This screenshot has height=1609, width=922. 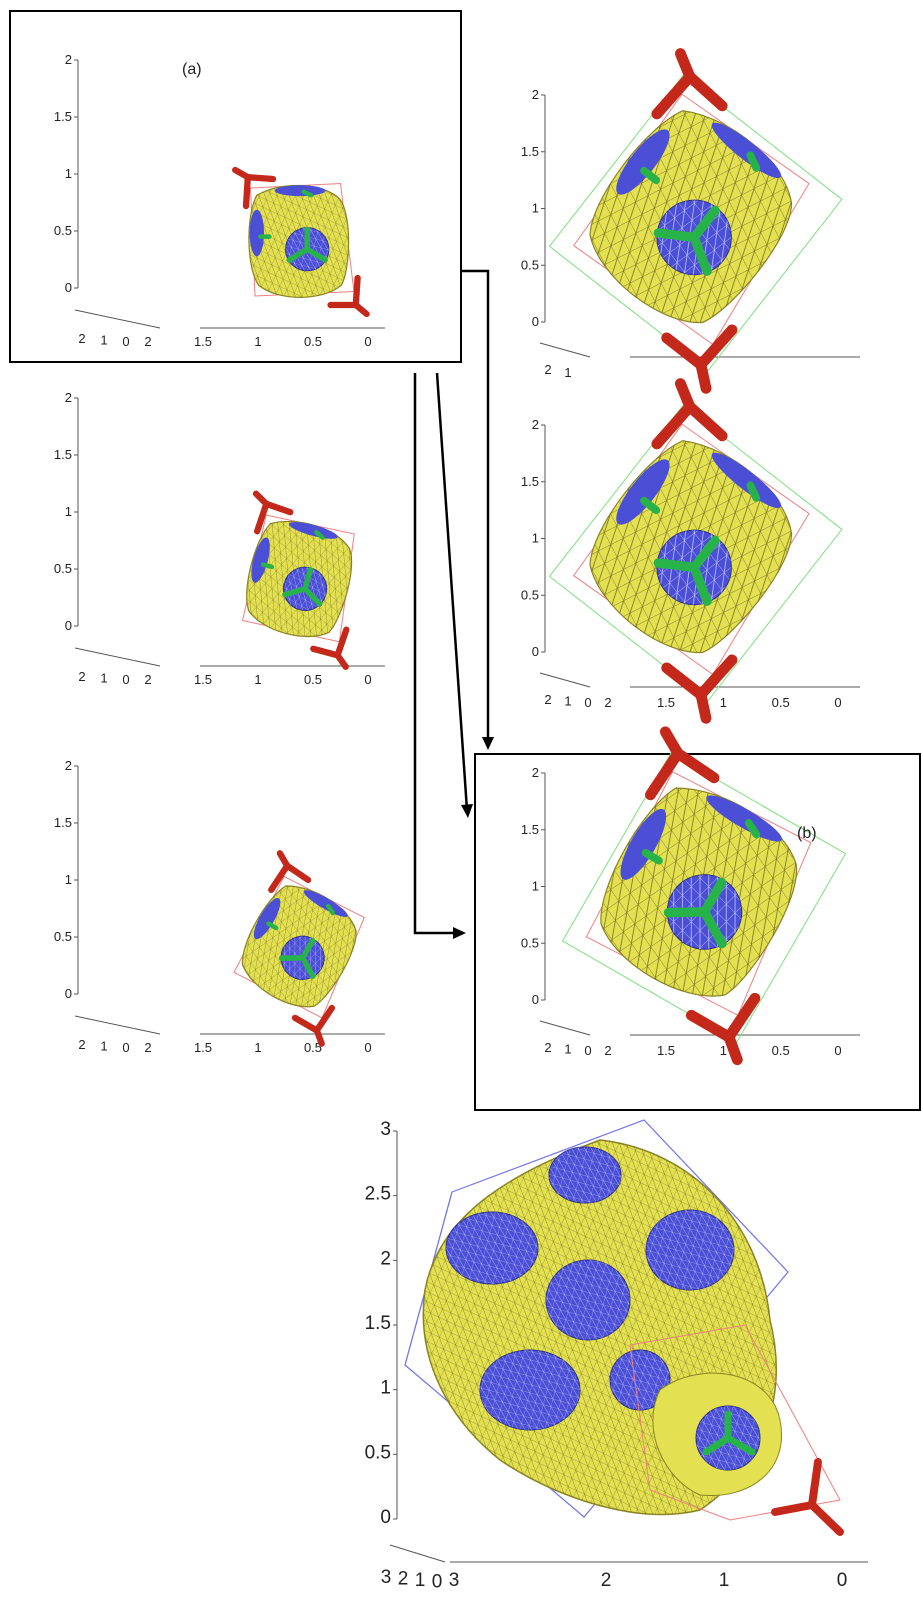 I want to click on a3-y-tick-label: 1.5, so click(x=63, y=822).